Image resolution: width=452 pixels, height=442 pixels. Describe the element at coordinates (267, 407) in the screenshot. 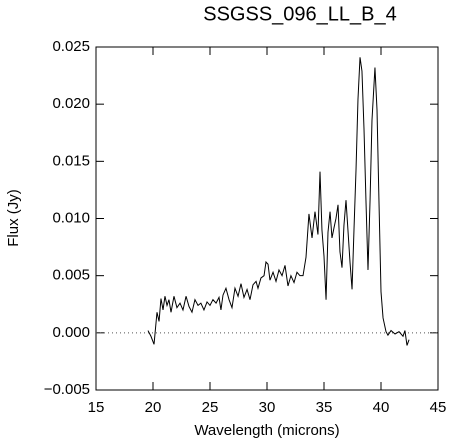

I see `x-tick-label: 30` at that location.